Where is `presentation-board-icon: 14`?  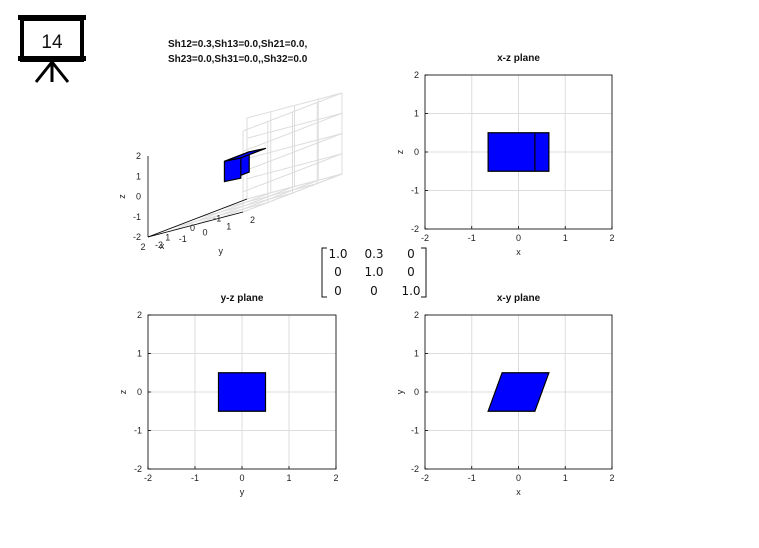
presentation-board-icon: 14 is located at coordinates (52, 49).